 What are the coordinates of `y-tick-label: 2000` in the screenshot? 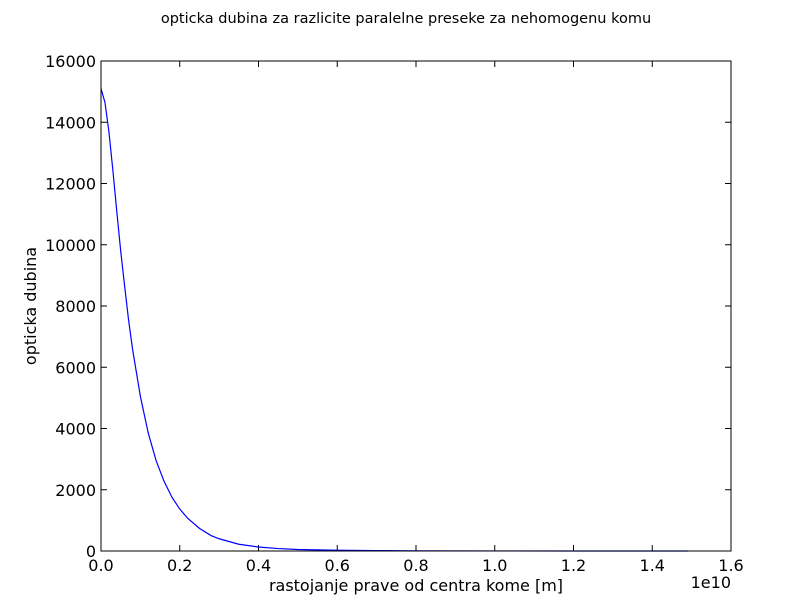 It's located at (75, 490).